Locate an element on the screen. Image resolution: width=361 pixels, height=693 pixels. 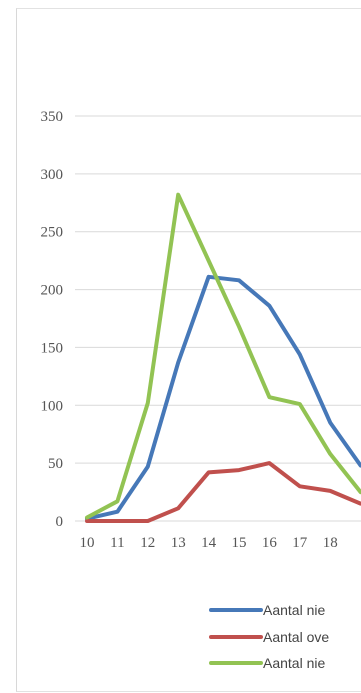
x-tick-label: 18 is located at coordinates (330, 543).